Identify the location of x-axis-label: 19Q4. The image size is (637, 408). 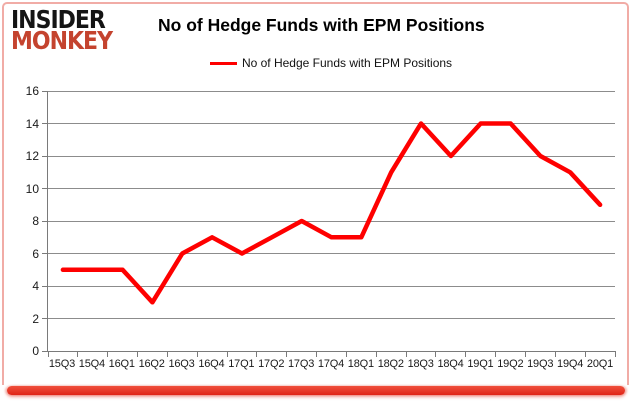
(570, 364).